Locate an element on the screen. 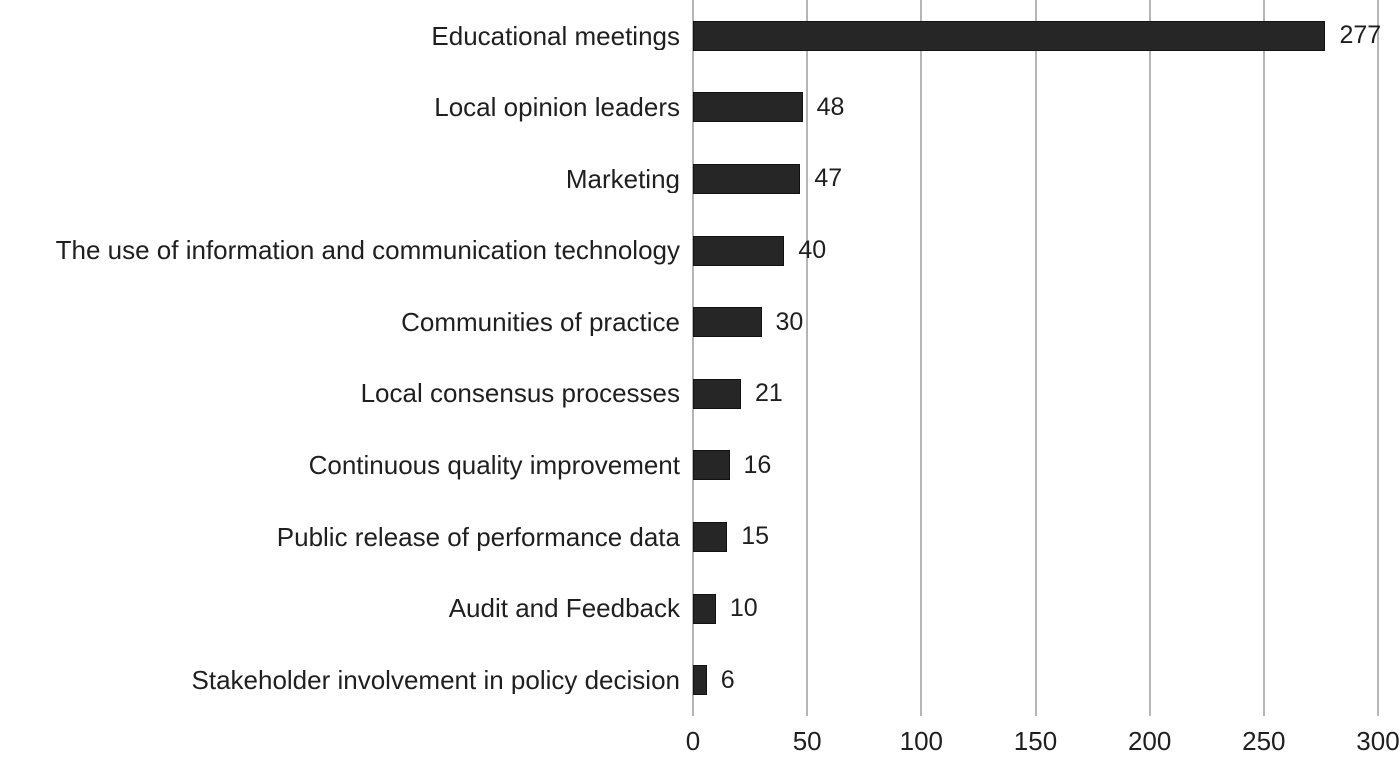 The image size is (1400, 761). chart-row: Public release of performance data 15 is located at coordinates (700, 537).